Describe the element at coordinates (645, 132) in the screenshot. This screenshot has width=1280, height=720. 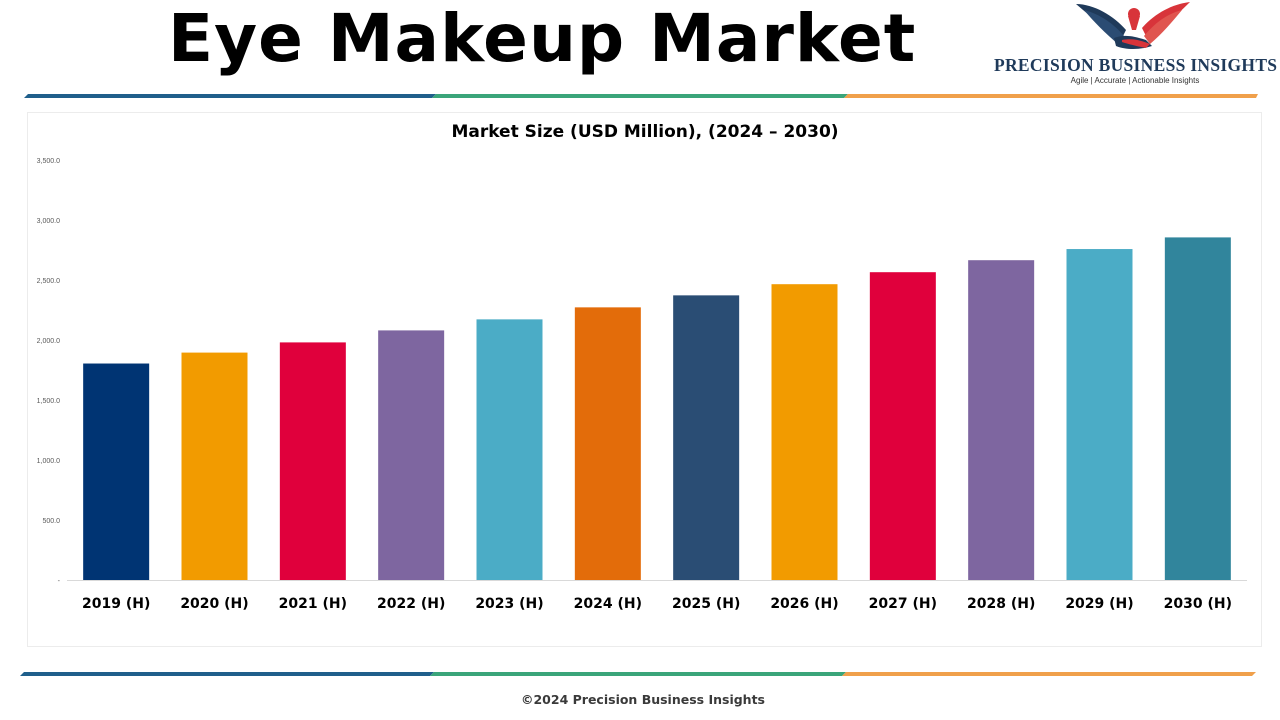
I see `chart-title: Market Size (USD Million), (2024 – 2030)` at that location.